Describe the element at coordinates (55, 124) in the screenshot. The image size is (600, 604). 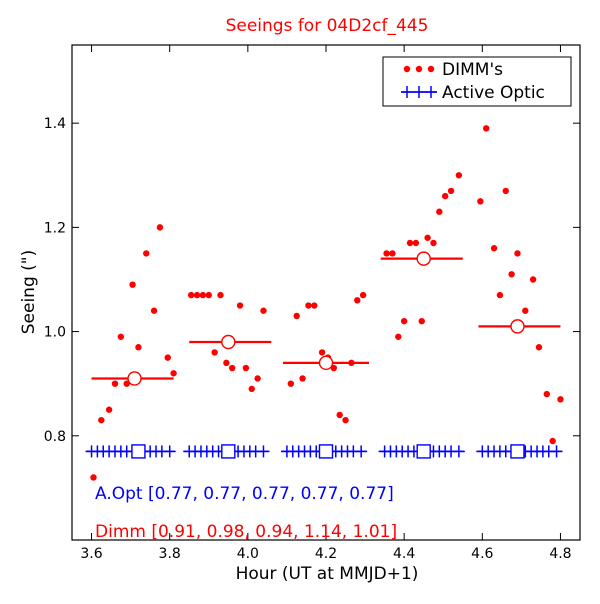
I see `y-tick-label-3: 1.4` at that location.